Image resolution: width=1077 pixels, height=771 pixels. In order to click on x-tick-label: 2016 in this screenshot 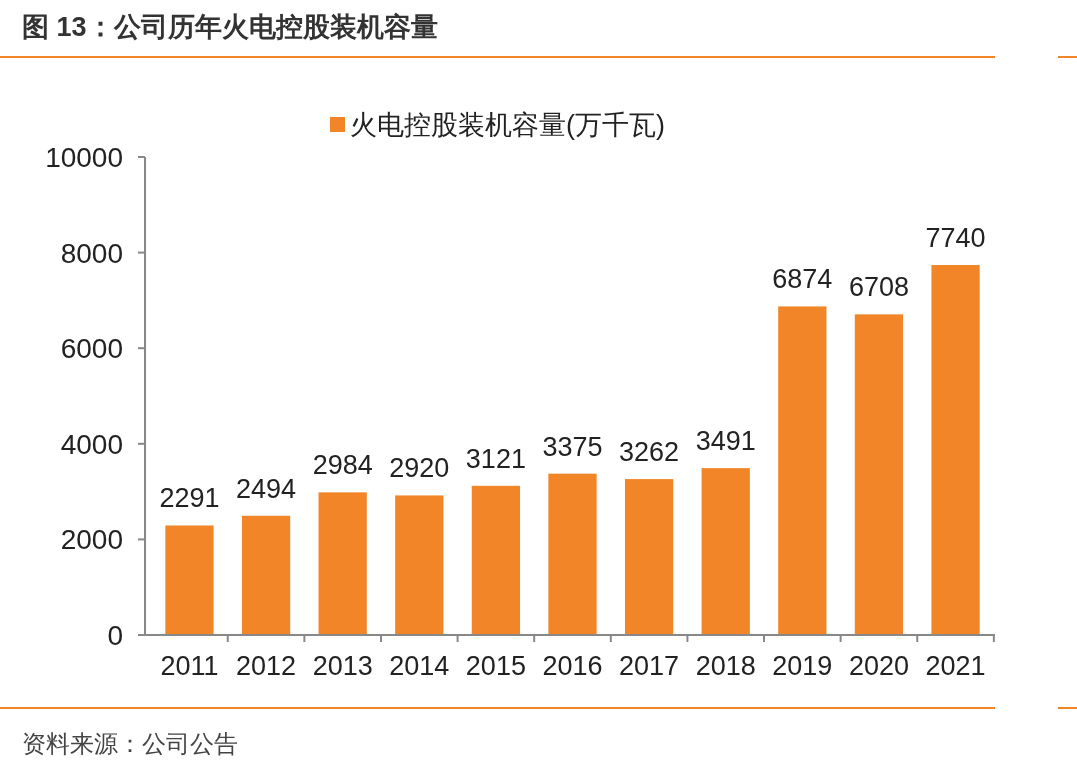, I will do `click(572, 666)`.